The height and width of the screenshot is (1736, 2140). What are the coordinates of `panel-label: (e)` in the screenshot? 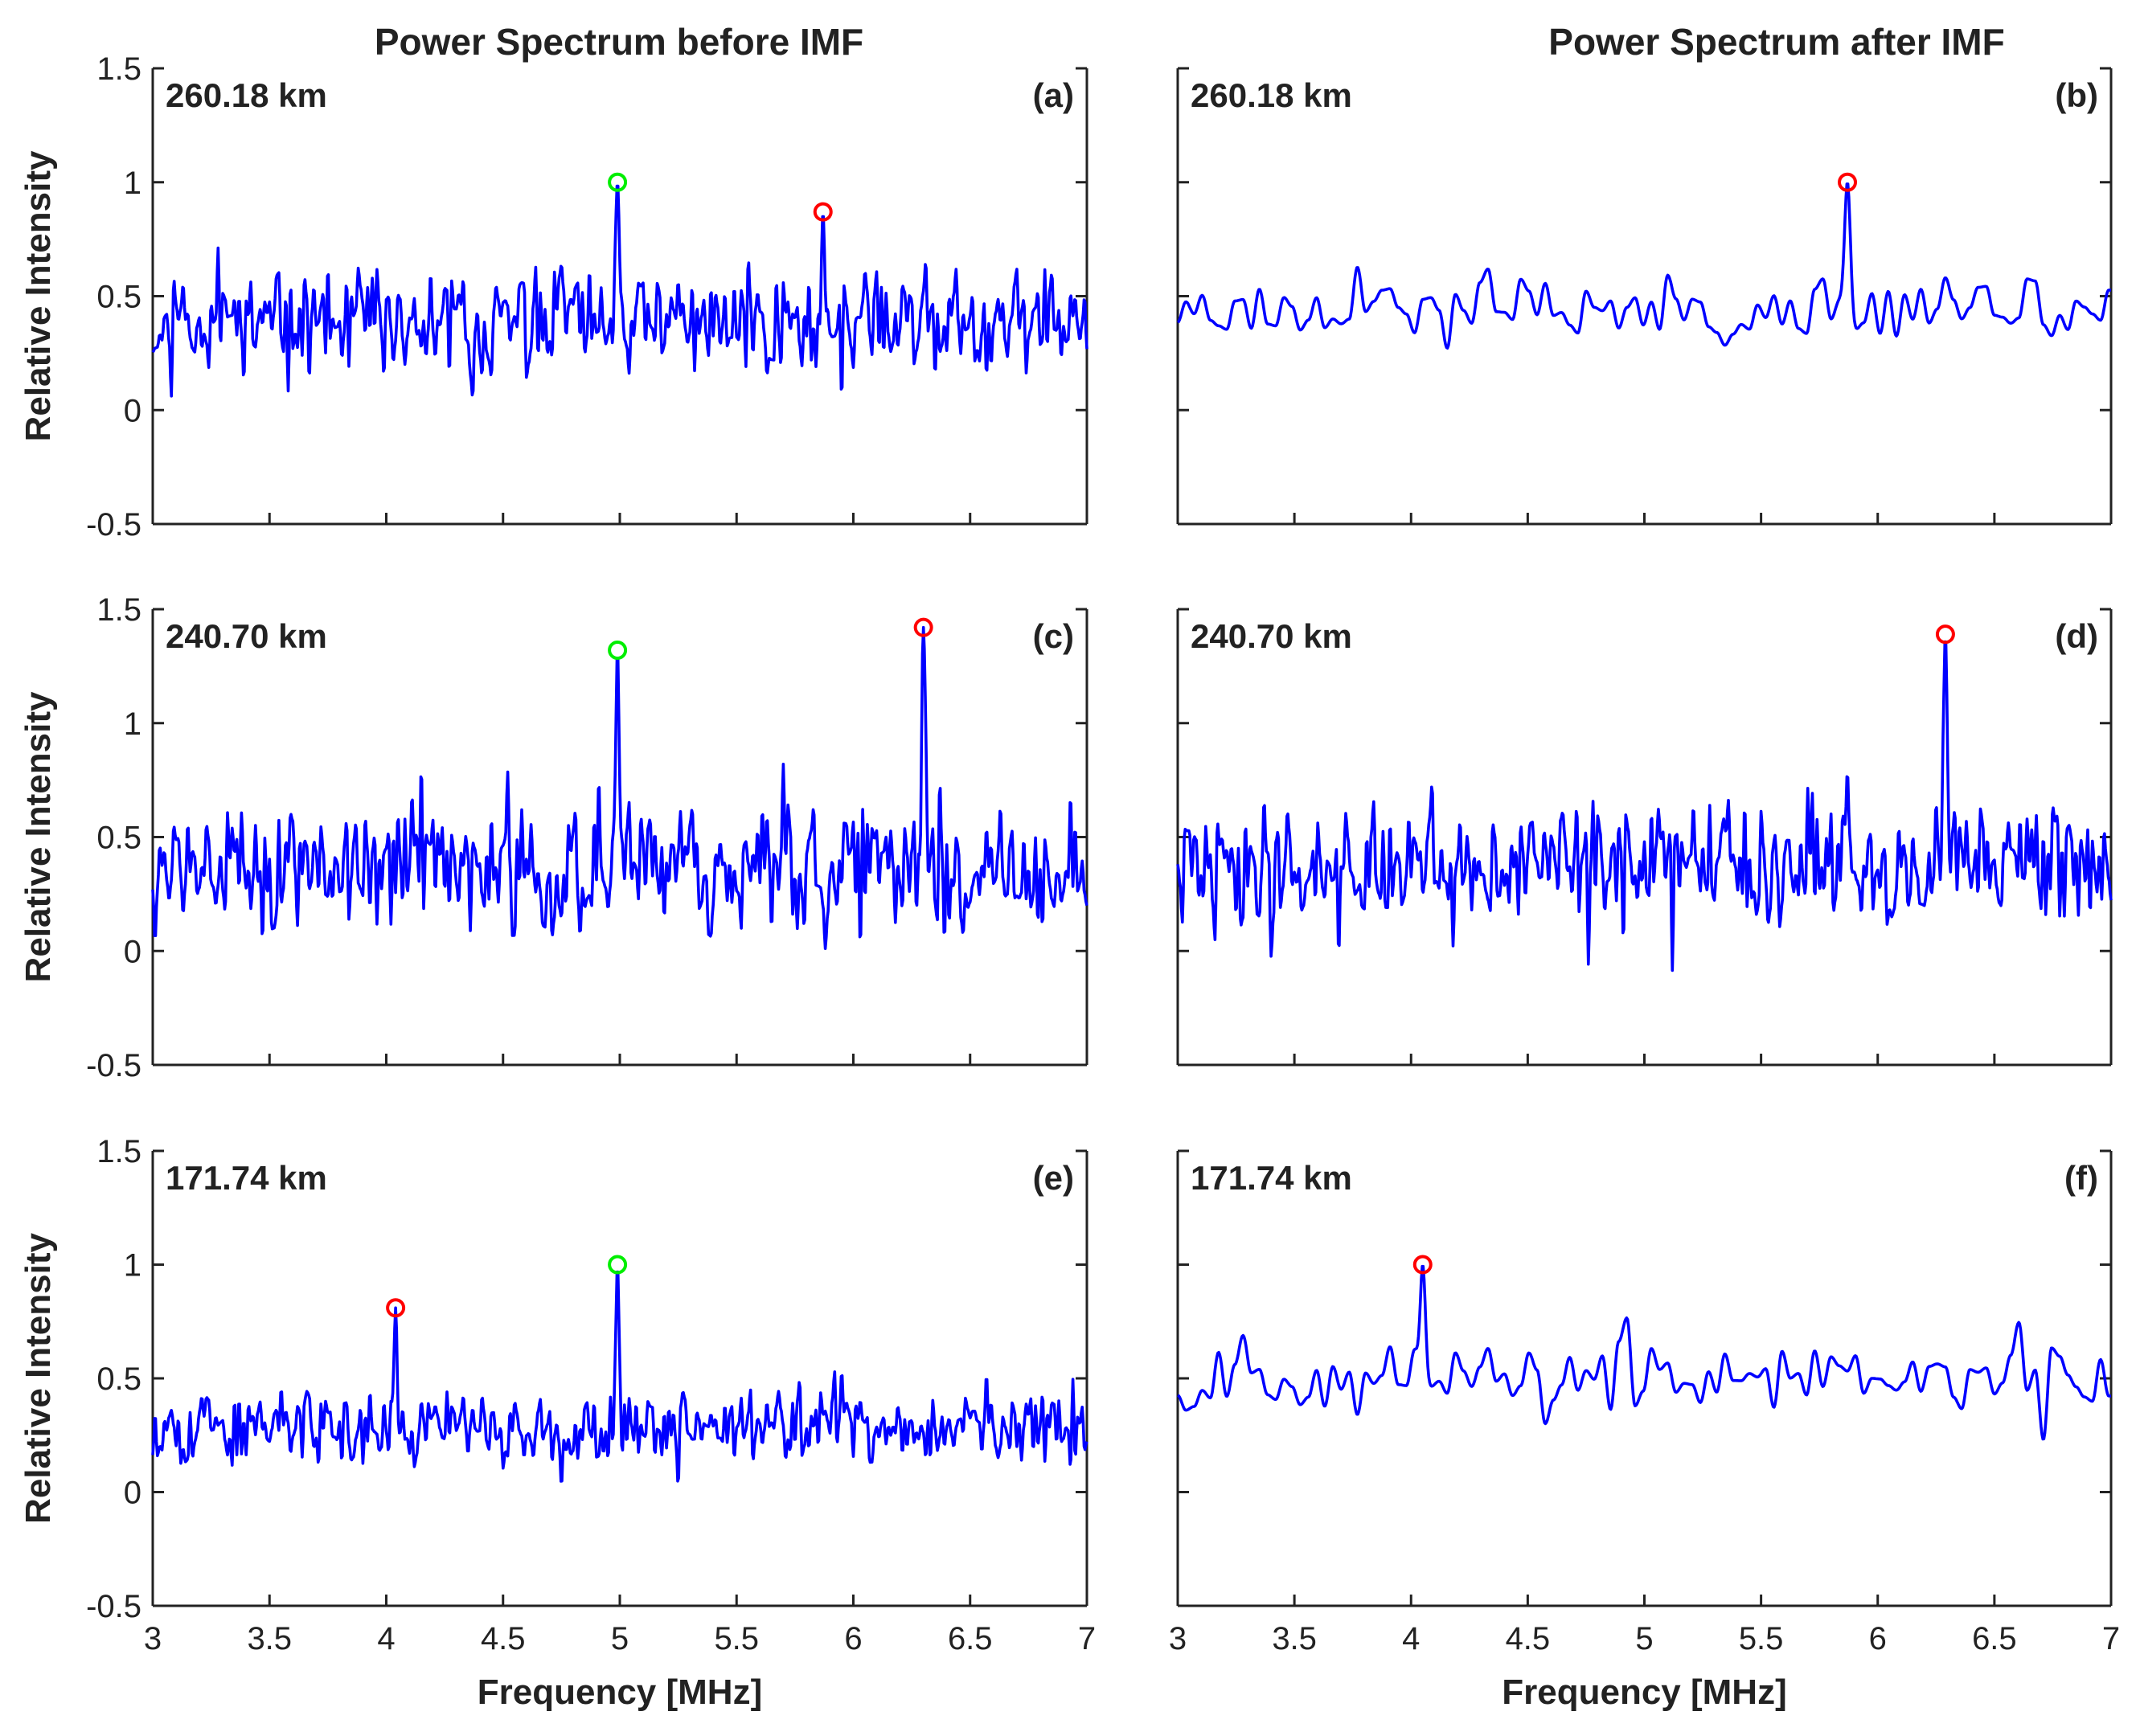 It's located at (1053, 1178).